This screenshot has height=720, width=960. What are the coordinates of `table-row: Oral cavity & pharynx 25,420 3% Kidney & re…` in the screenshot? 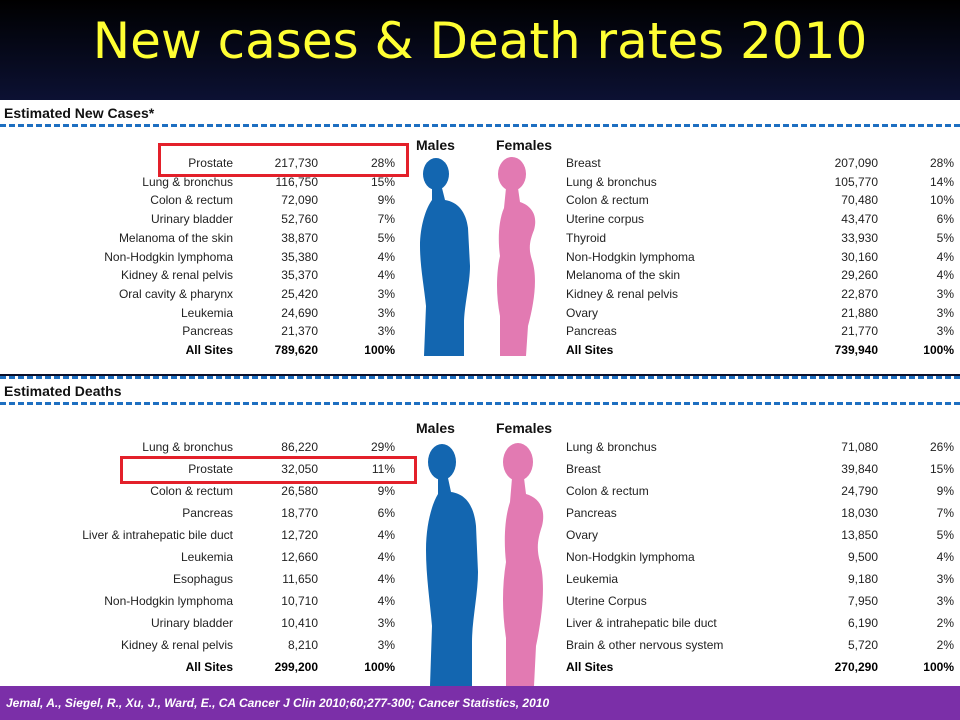 It's located at (480, 294).